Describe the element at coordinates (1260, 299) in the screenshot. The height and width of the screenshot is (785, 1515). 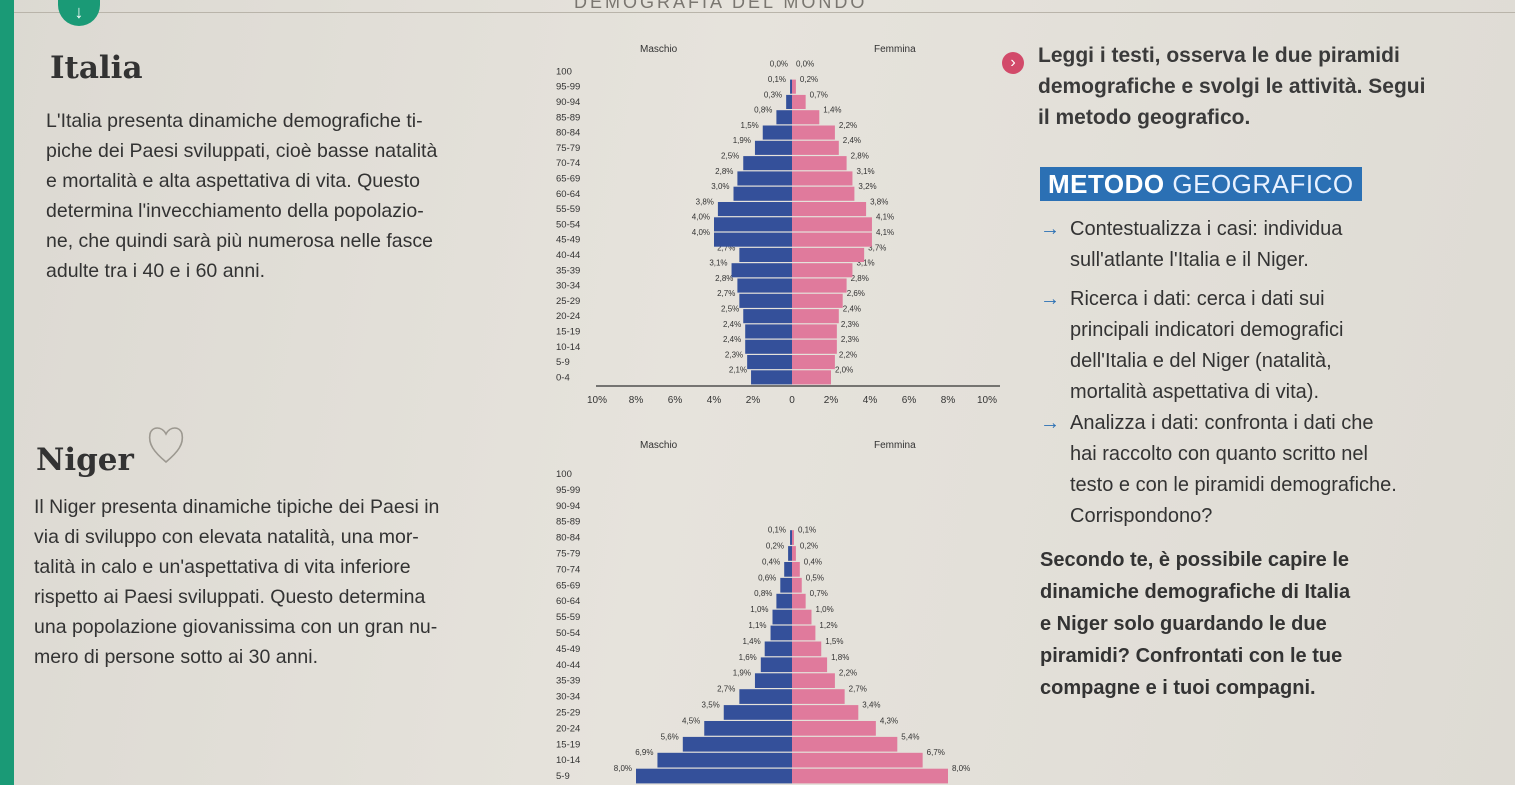
I see `step-line: cerca i dati sui` at that location.